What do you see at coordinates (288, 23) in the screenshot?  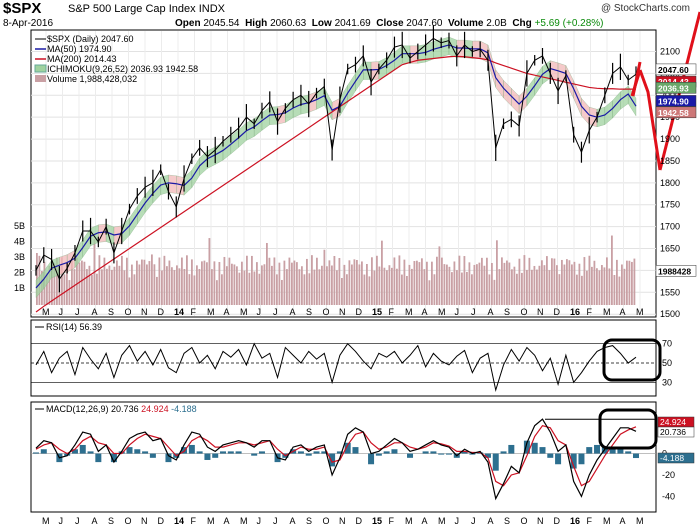 I see `high-value: 2060.63` at bounding box center [288, 23].